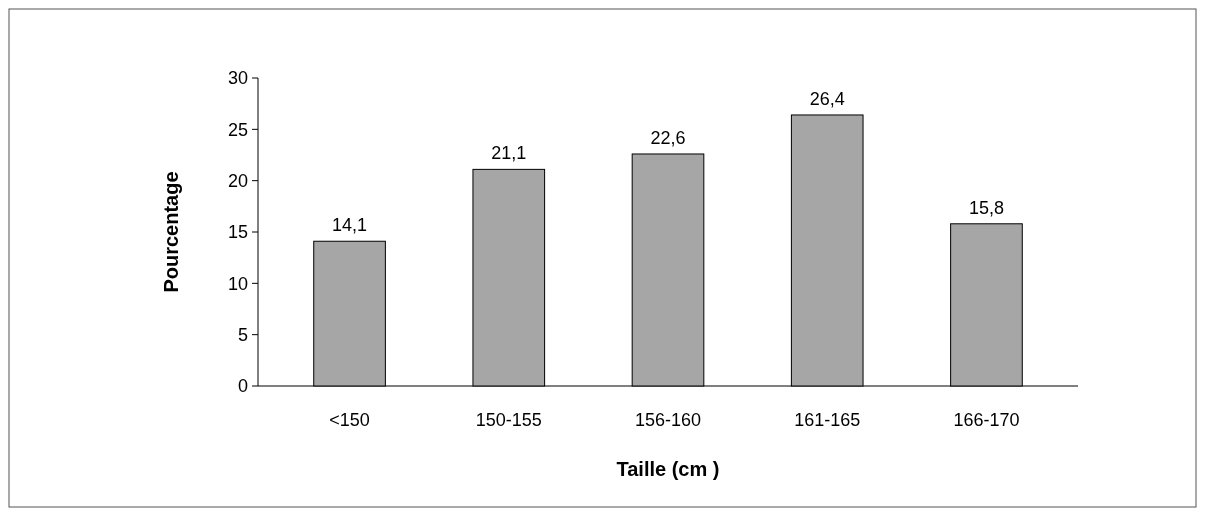 The height and width of the screenshot is (518, 1205). What do you see at coordinates (509, 153) in the screenshot?
I see `data-label: 21,1` at bounding box center [509, 153].